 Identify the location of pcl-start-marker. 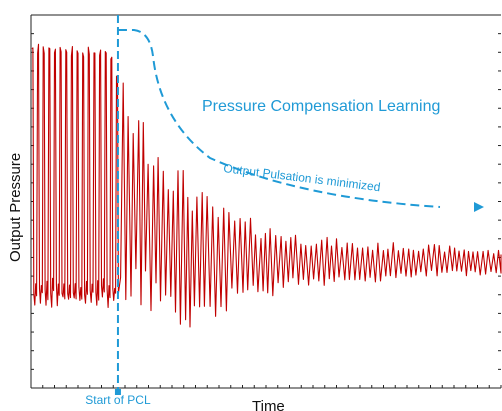
(117, 392).